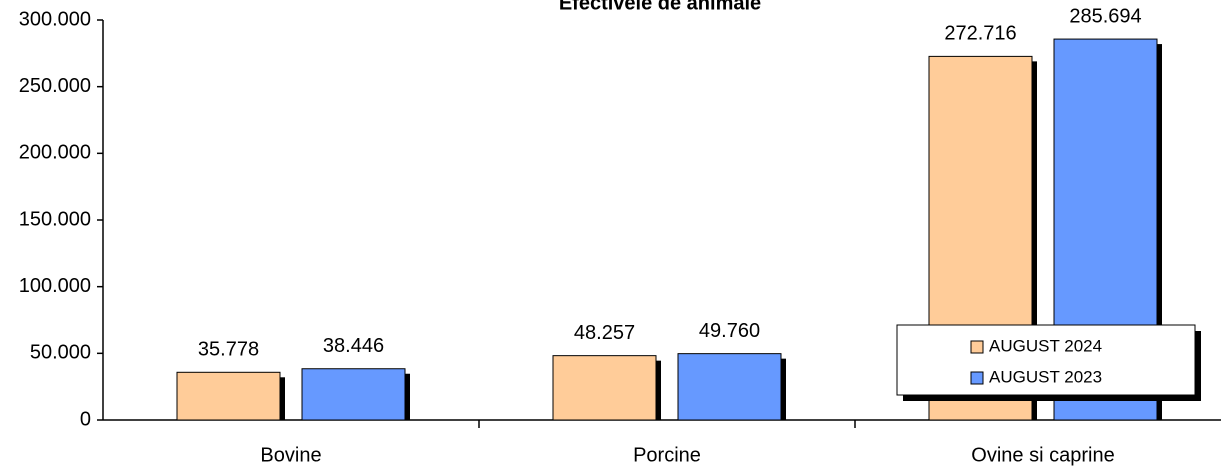 This screenshot has height=471, width=1221. What do you see at coordinates (55, 153) in the screenshot?
I see `y-tick-label: 200.000` at bounding box center [55, 153].